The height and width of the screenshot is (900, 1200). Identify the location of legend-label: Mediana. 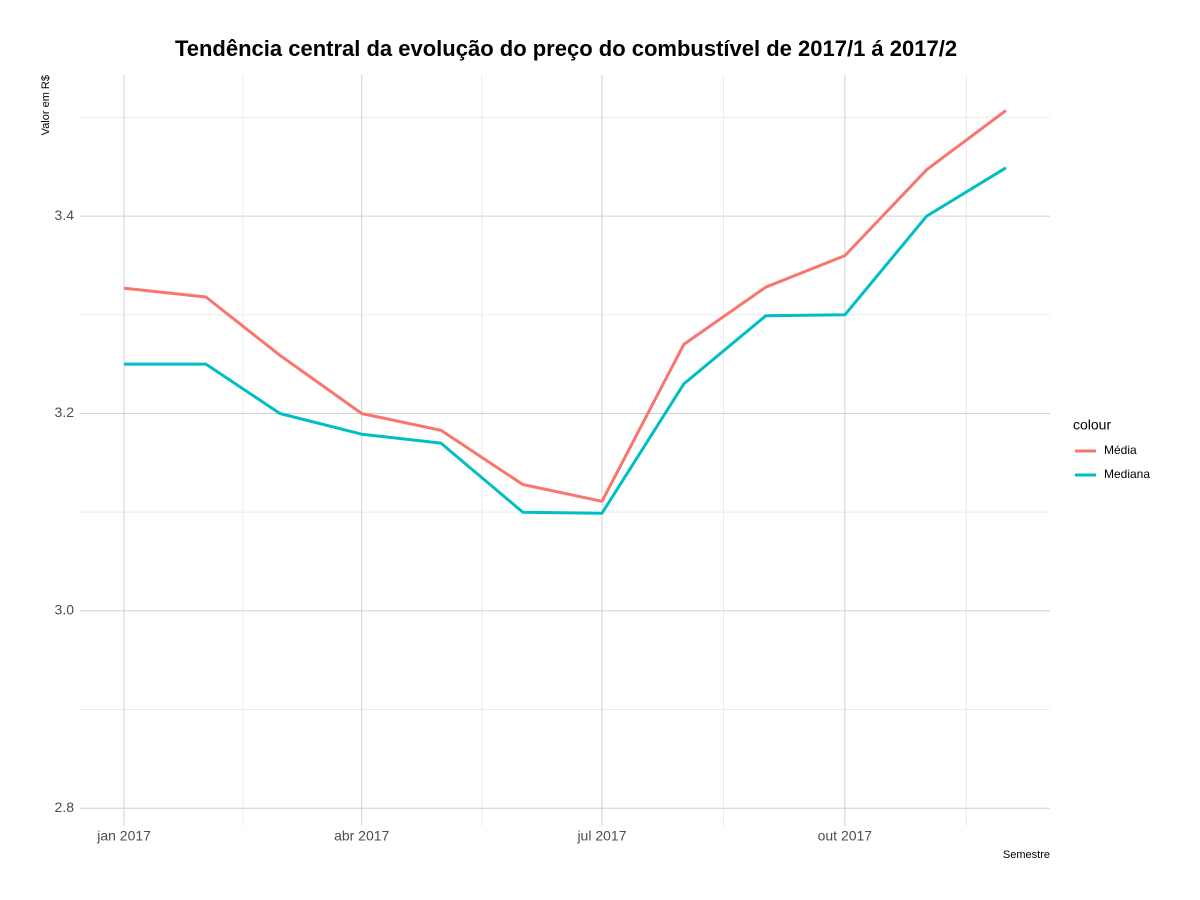
(1127, 474).